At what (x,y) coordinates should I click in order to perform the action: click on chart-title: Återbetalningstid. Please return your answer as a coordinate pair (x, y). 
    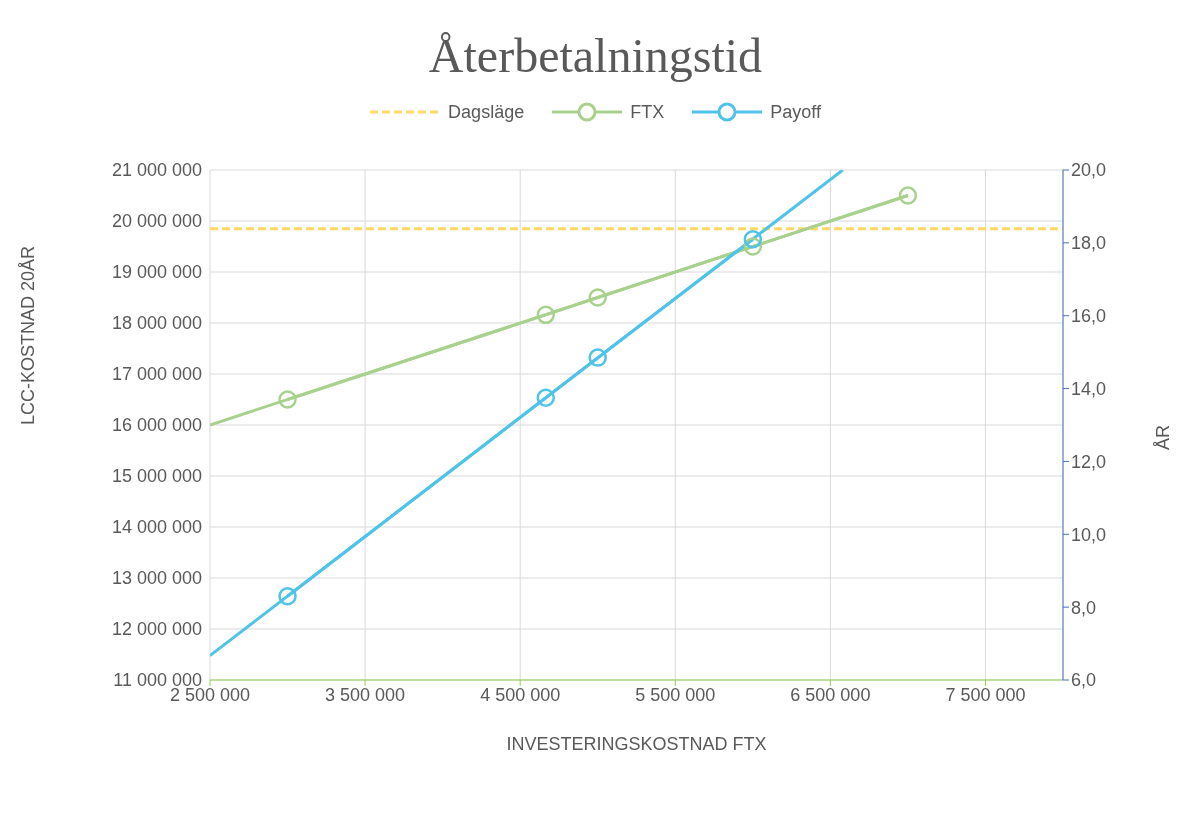
    Looking at the image, I should click on (595, 56).